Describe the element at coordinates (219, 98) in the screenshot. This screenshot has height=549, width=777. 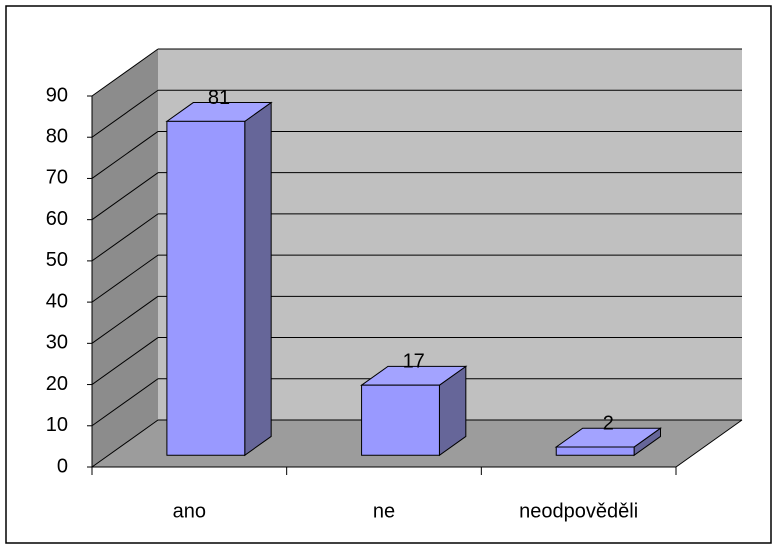
I see `data-label: 81` at that location.